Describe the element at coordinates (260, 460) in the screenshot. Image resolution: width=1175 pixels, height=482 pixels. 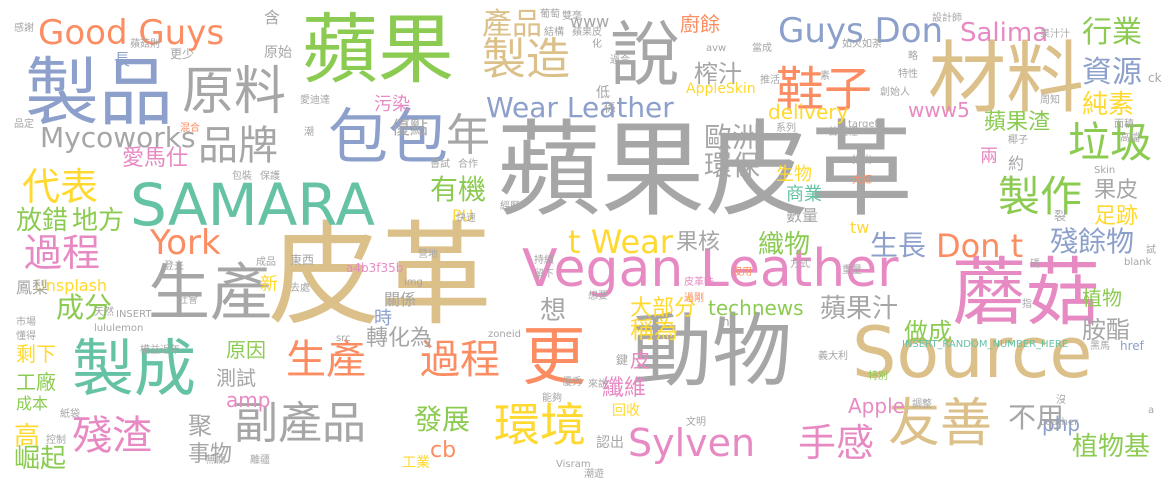
I see `word-border: 離疆` at that location.